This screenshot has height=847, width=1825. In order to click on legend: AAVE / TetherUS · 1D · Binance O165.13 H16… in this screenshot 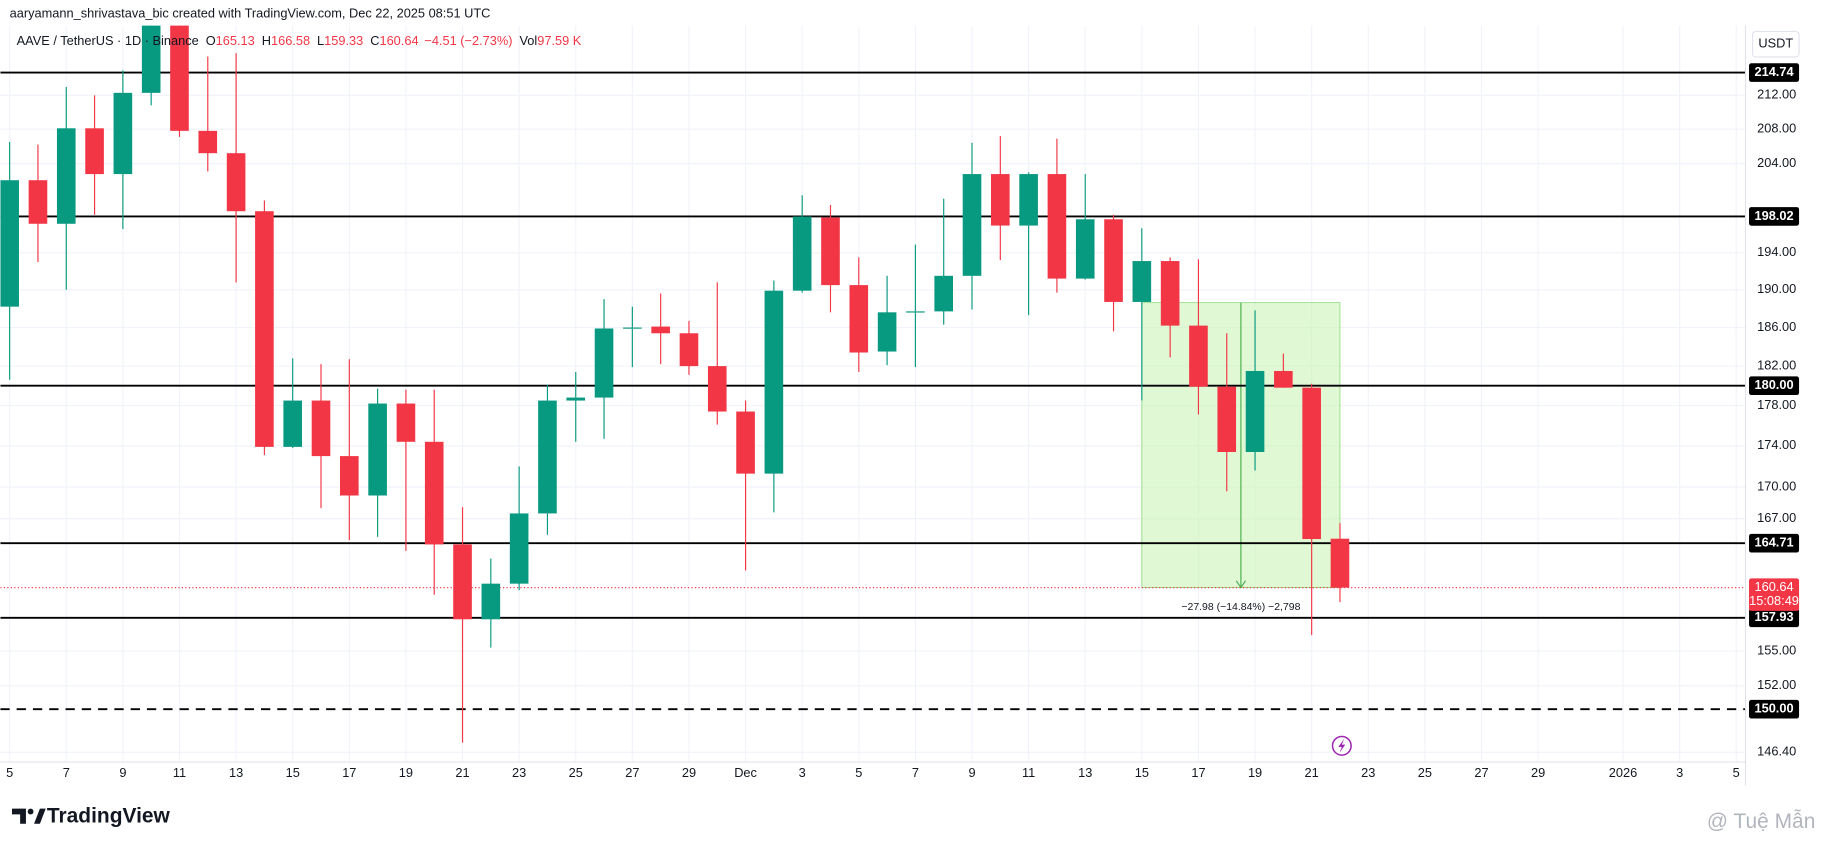, I will do `click(299, 40)`.